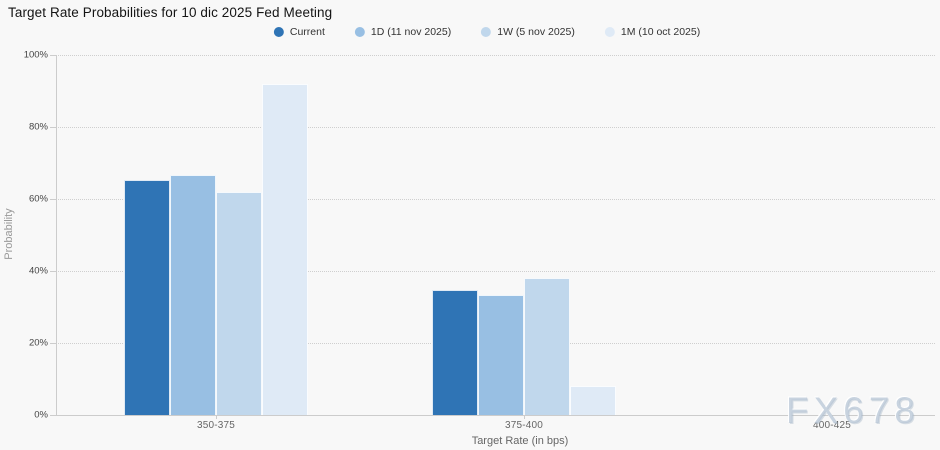 The height and width of the screenshot is (450, 940). What do you see at coordinates (307, 32) in the screenshot?
I see `legend-label: Current` at bounding box center [307, 32].